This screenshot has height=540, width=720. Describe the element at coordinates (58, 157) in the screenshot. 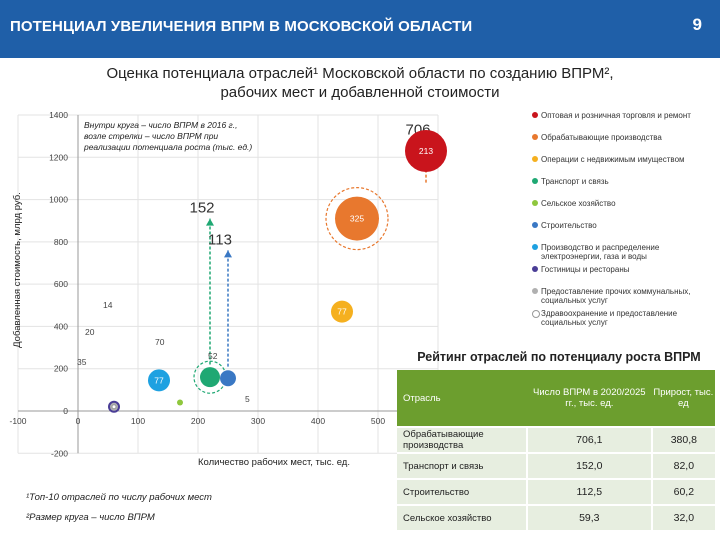

I see `y-tick-label: 1200` at that location.